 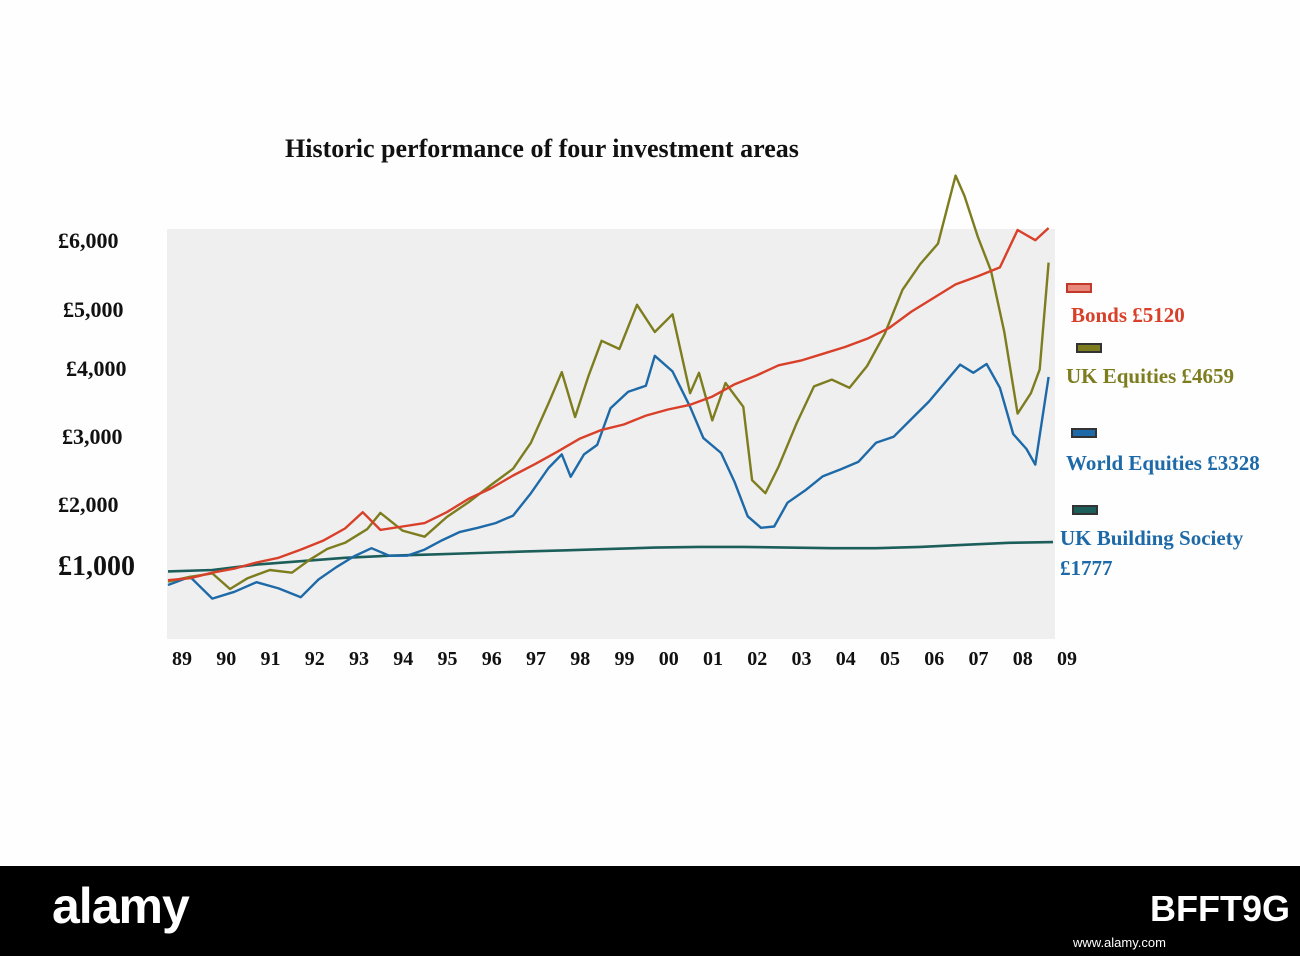 I want to click on x-tick-label: 96, so click(x=491, y=659).